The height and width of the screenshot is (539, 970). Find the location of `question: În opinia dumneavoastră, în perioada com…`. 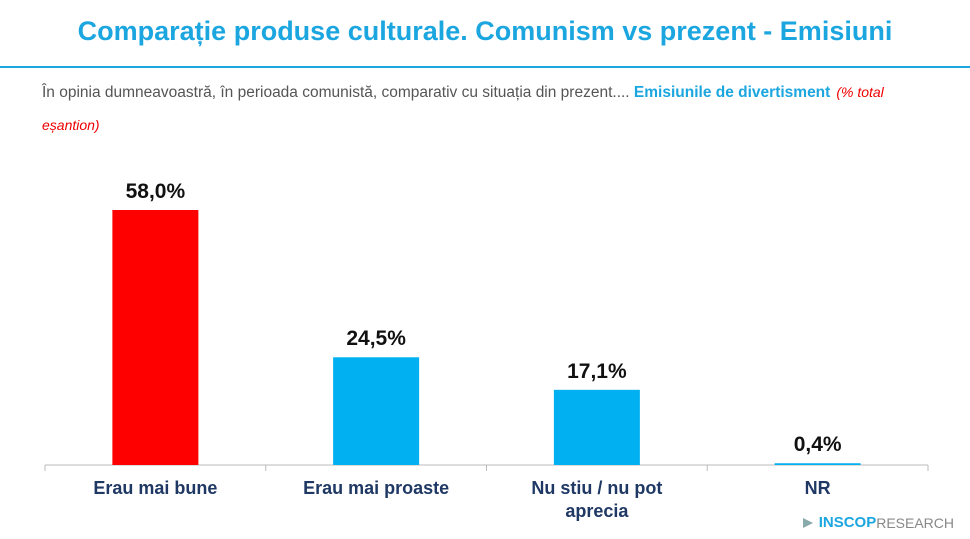

question: În opinia dumneavoastră, în perioada com… is located at coordinates (467, 109).